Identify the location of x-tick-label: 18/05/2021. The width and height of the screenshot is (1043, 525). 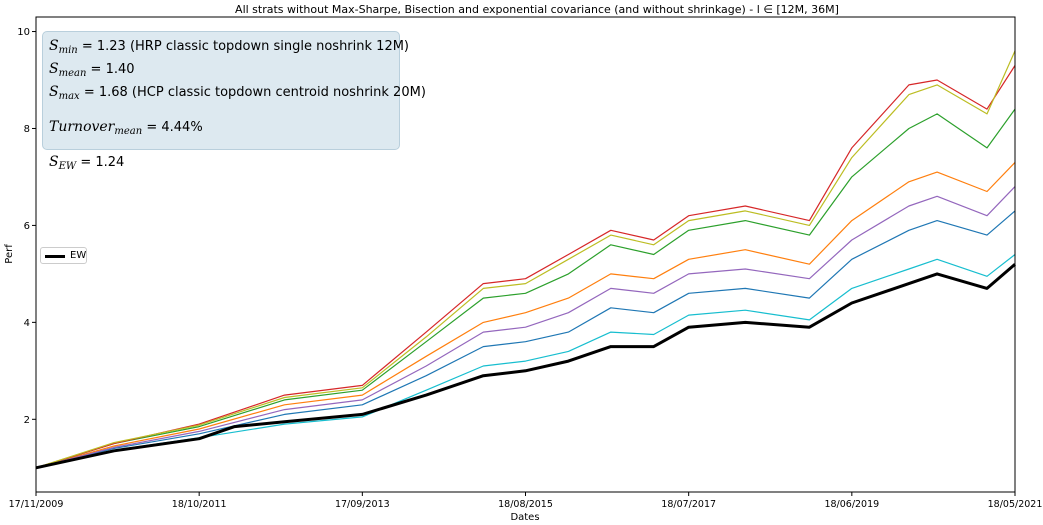
(1015, 504).